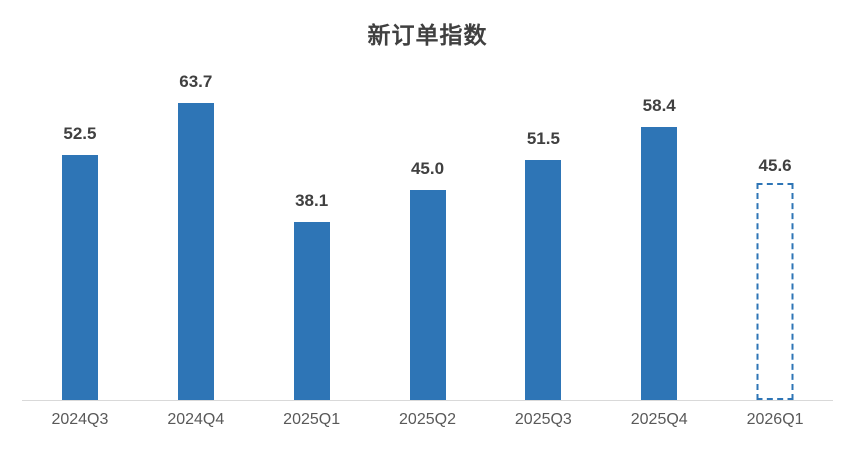  What do you see at coordinates (80, 133) in the screenshot?
I see `data-label: 52.5` at bounding box center [80, 133].